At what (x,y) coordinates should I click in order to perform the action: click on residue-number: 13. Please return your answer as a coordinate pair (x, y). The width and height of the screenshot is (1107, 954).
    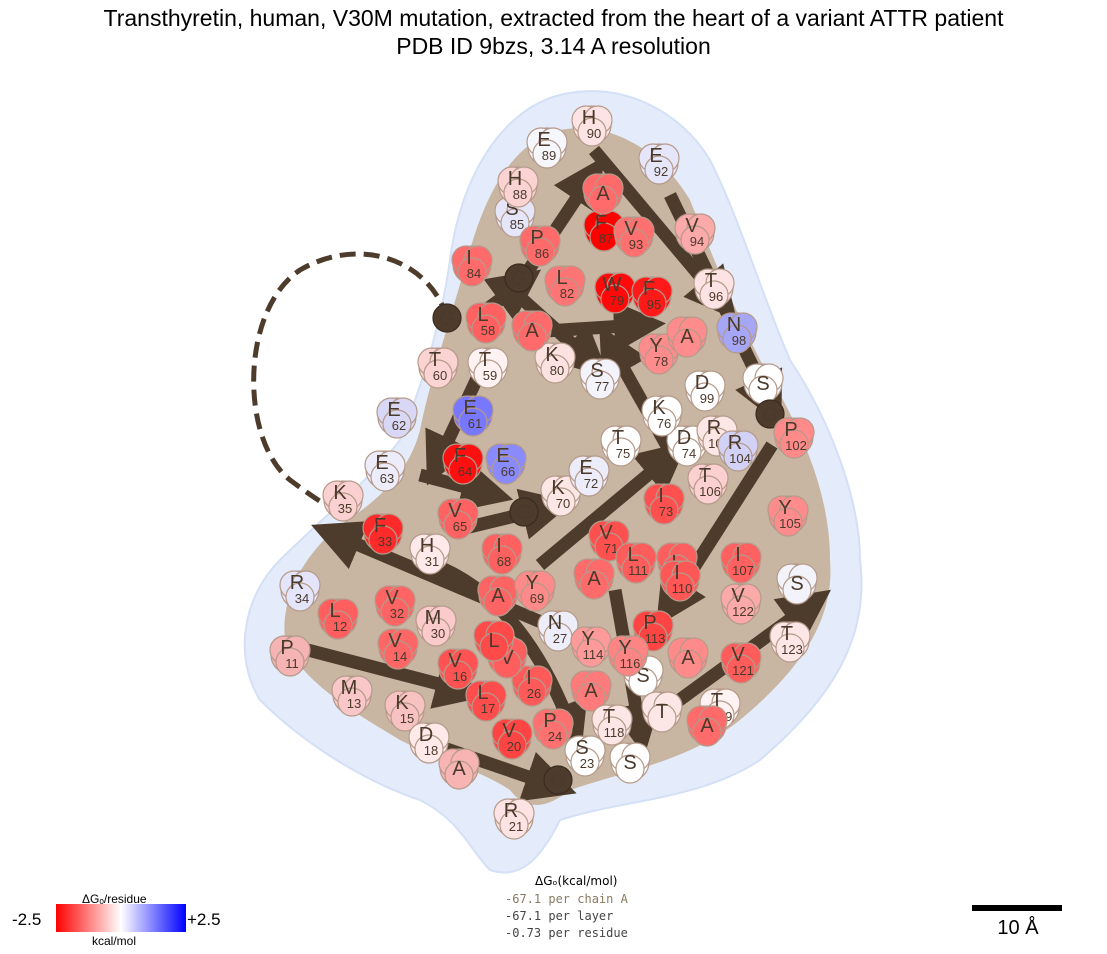
    Looking at the image, I should click on (354, 703).